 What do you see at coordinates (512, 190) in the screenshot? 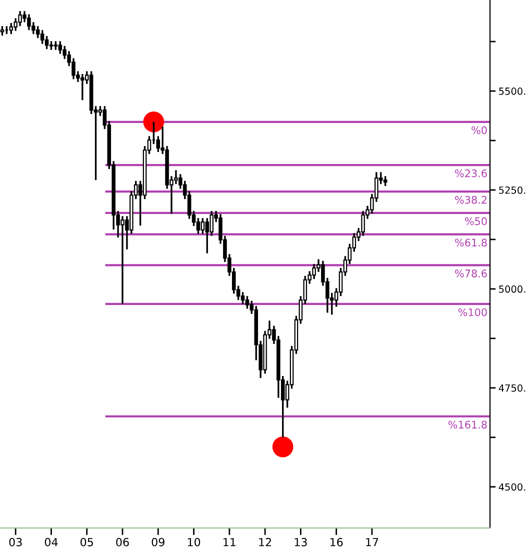
I see `y-tick-label: 5250.` at bounding box center [512, 190].